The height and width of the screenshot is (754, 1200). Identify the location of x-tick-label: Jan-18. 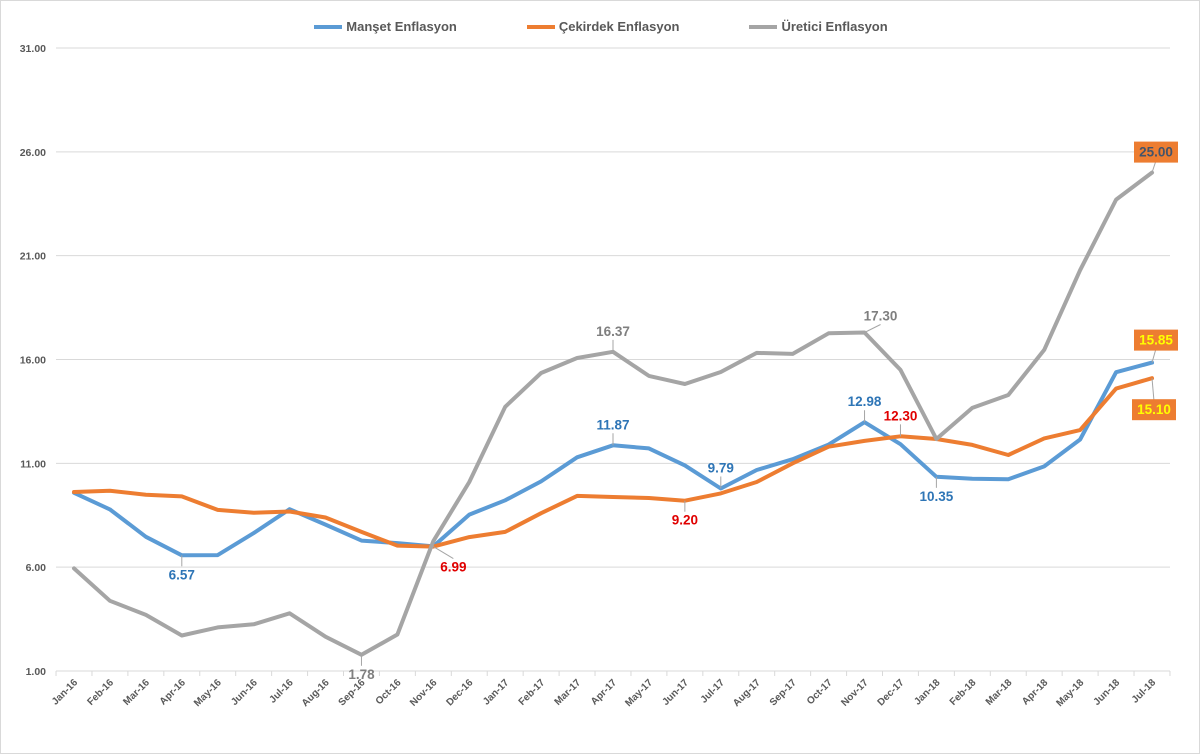
(927, 692).